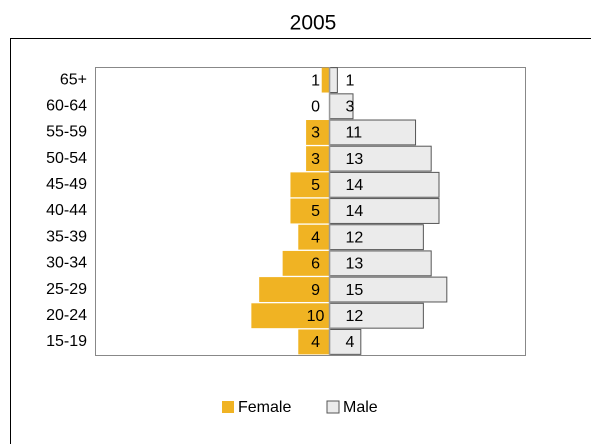  What do you see at coordinates (316, 316) in the screenshot?
I see `data-label: 10` at bounding box center [316, 316].